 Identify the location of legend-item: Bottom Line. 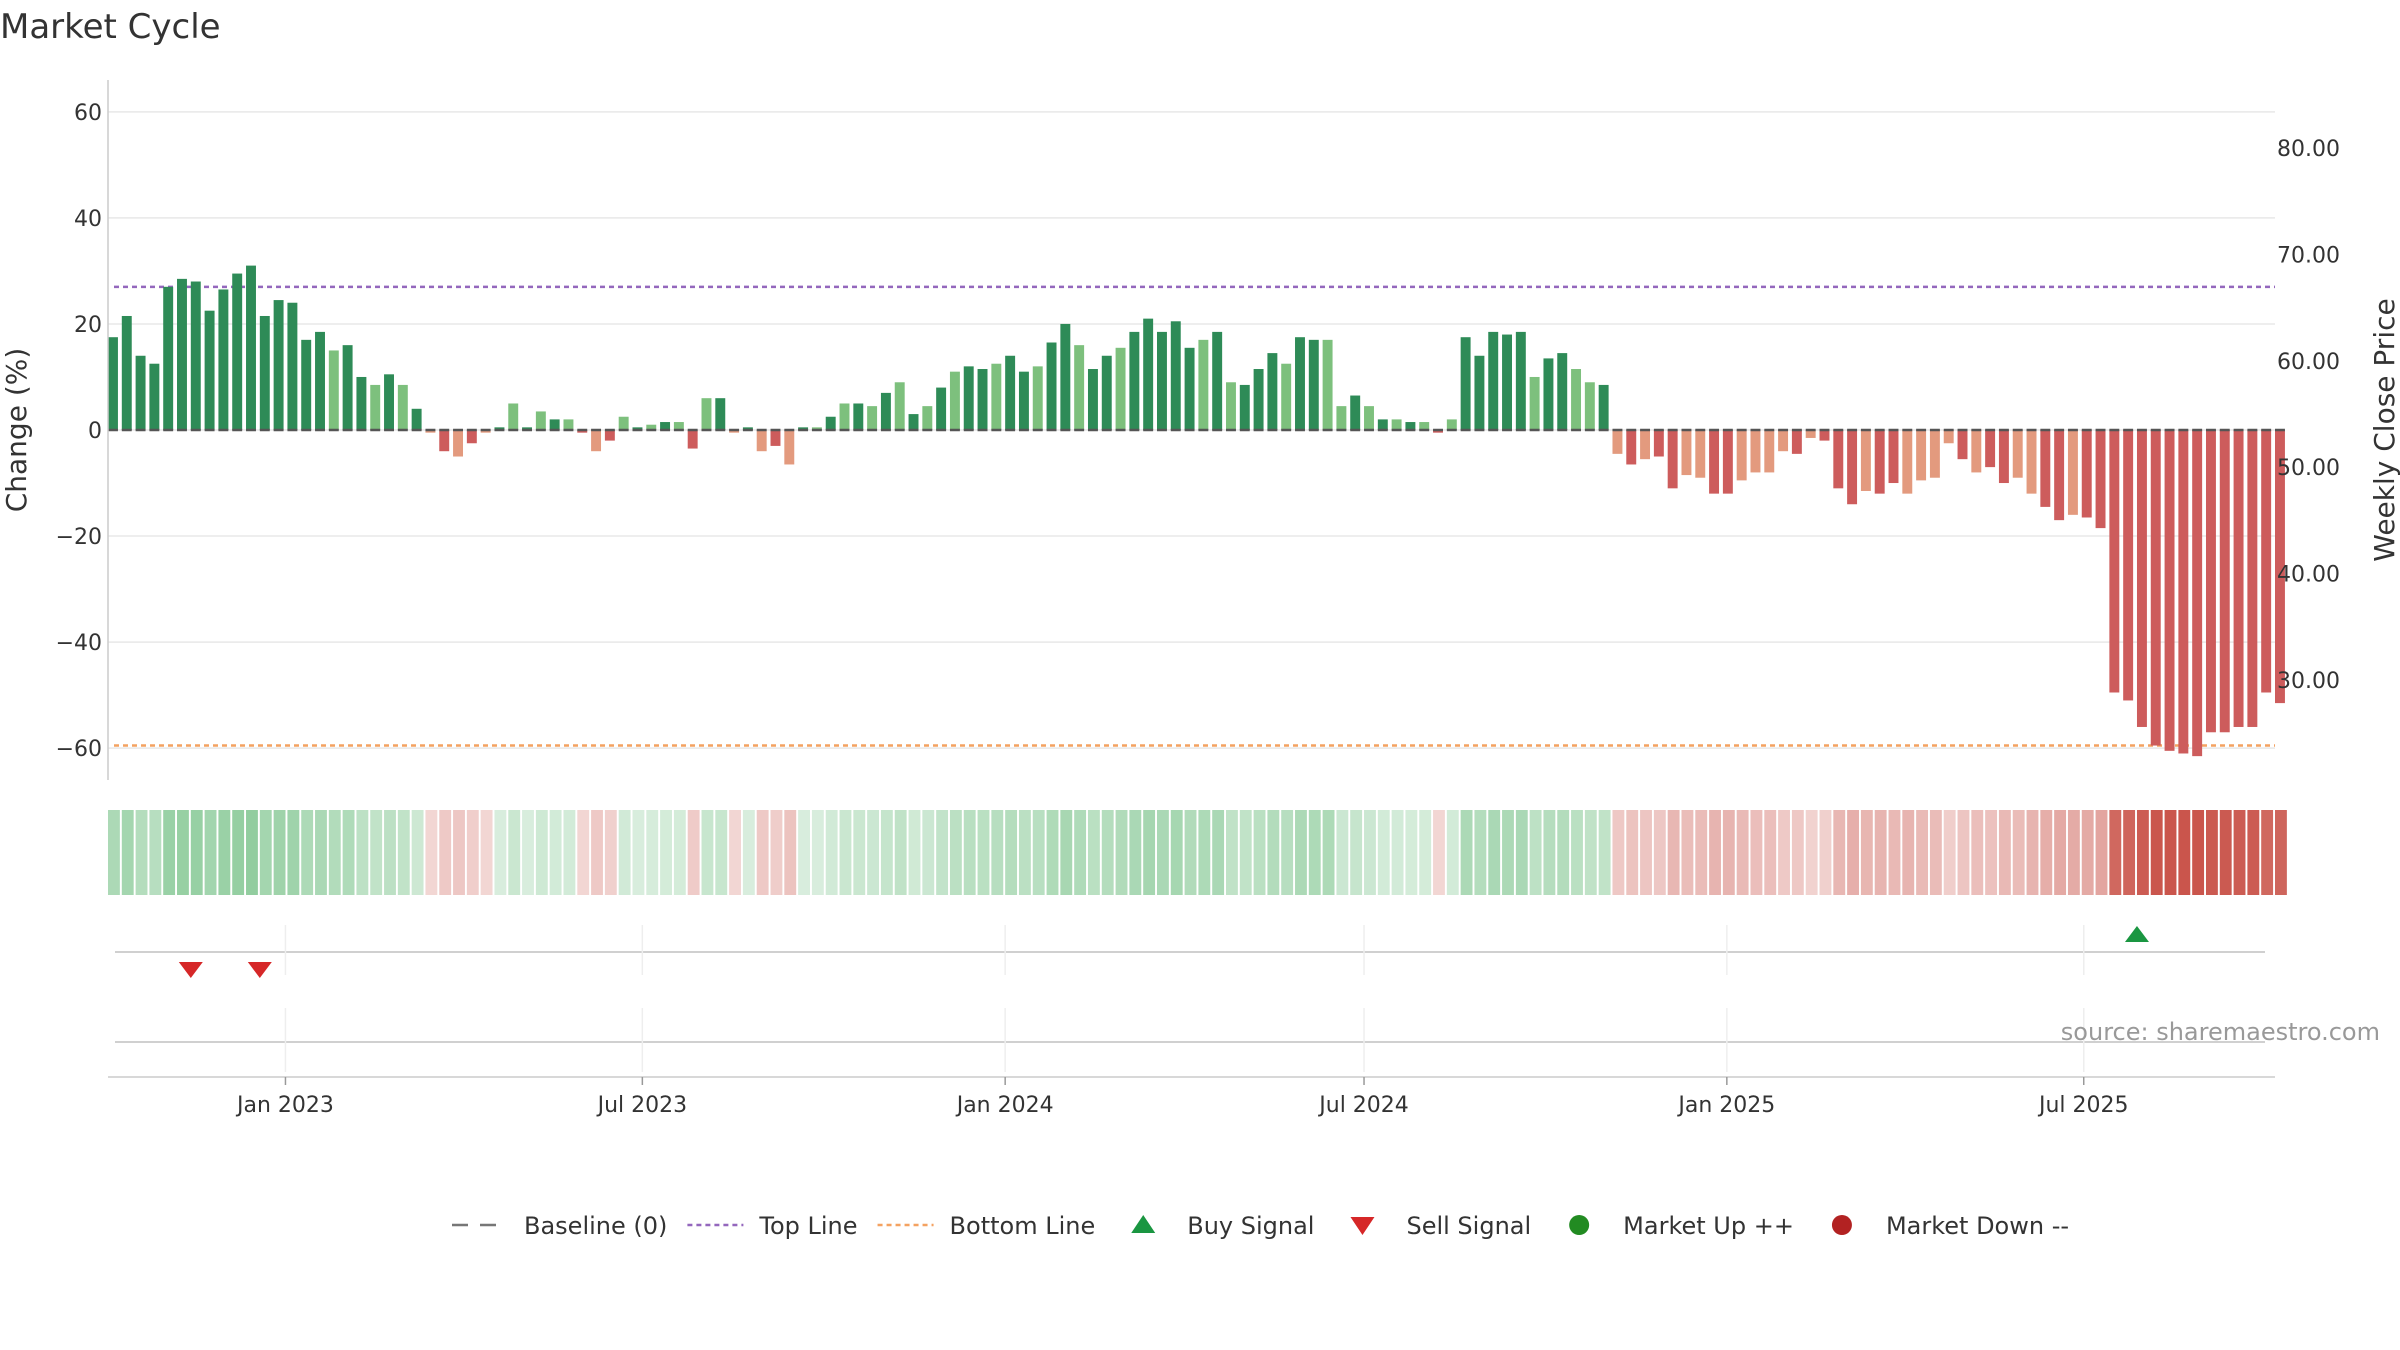
(986, 1226).